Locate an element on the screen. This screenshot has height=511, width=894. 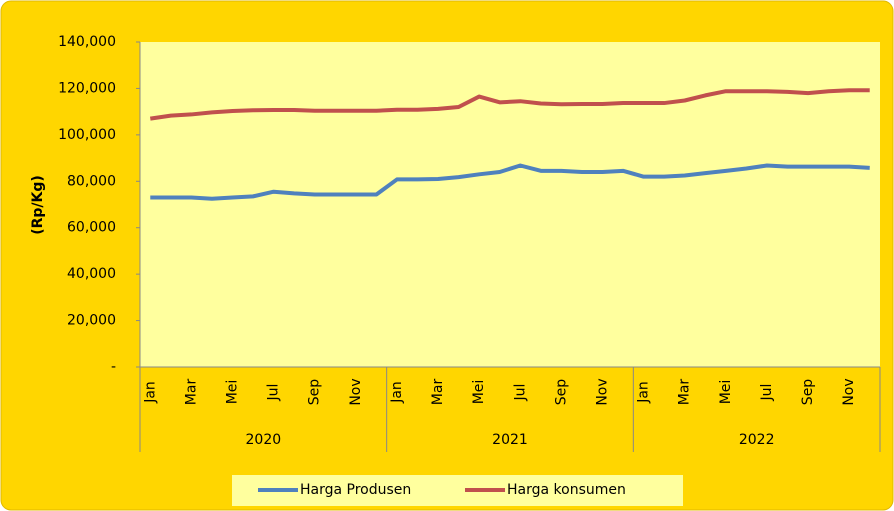
legend-label: Harga Produsen is located at coordinates (355, 490).